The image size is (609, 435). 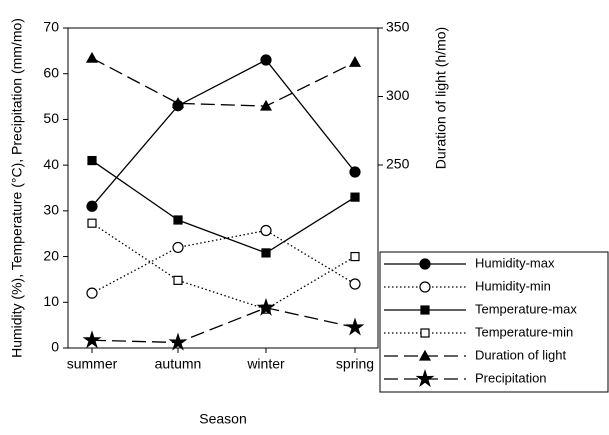 What do you see at coordinates (524, 331) in the screenshot?
I see `legend-label: Temperature-min` at bounding box center [524, 331].